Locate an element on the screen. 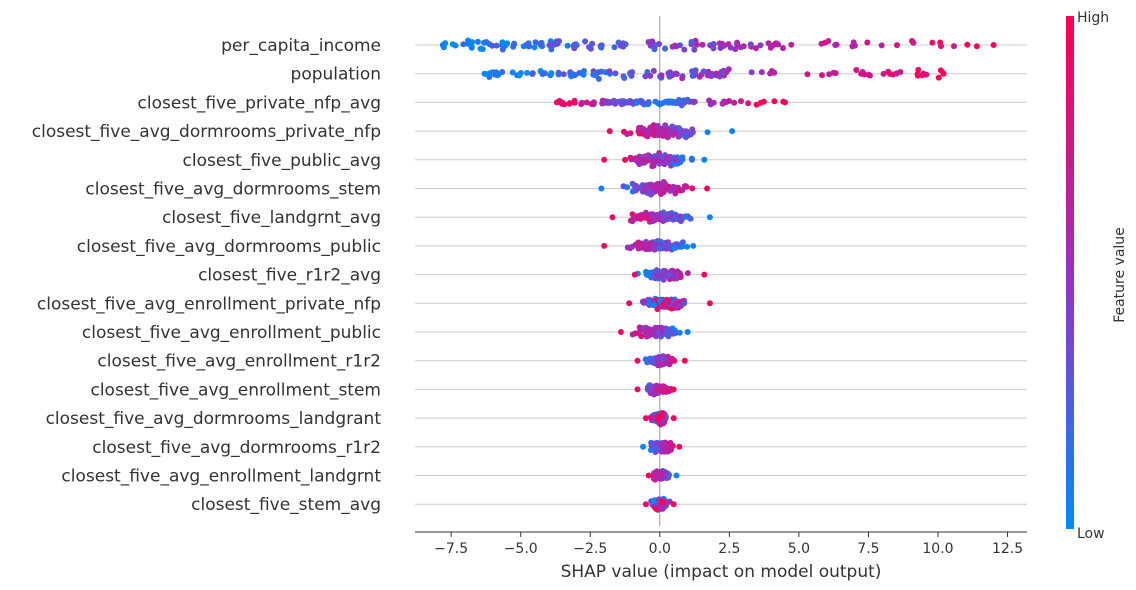  colorbar-title: Feature value is located at coordinates (1120, 275).